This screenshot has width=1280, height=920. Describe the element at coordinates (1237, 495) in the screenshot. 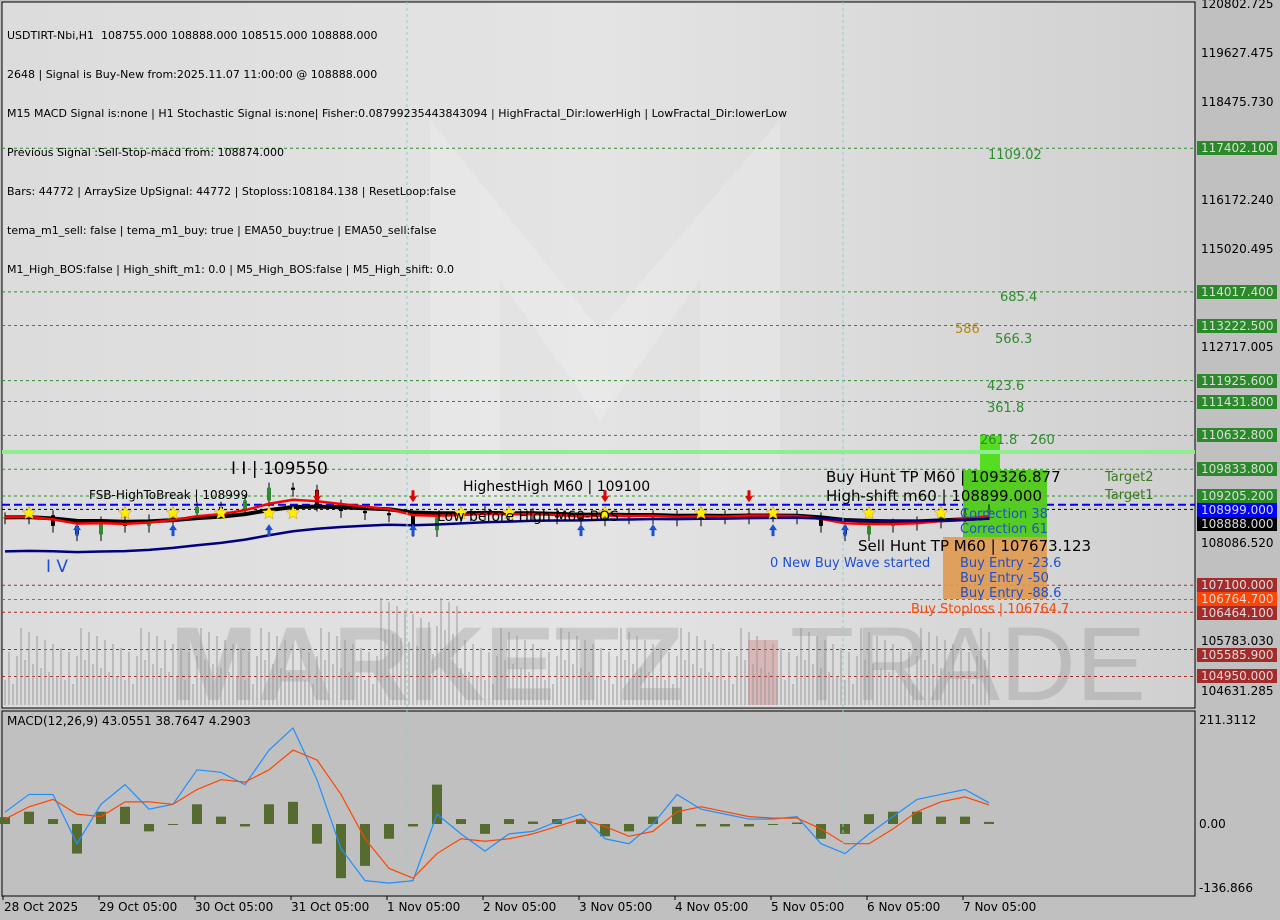

I see `price-level-badge: 109205.200` at that location.